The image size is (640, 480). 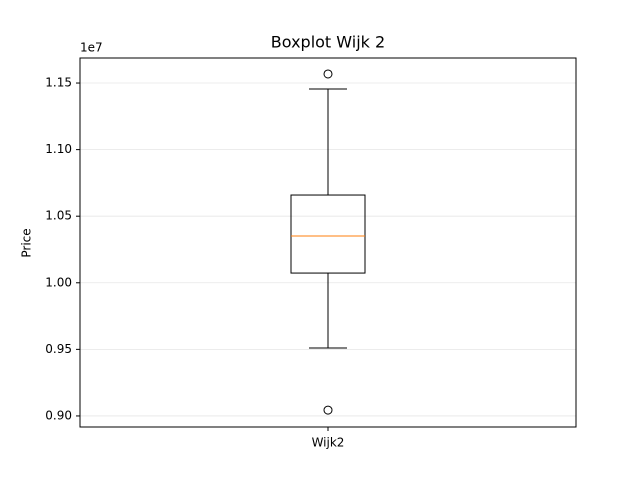 I want to click on y-tick-label: 1.15, so click(x=58, y=83).